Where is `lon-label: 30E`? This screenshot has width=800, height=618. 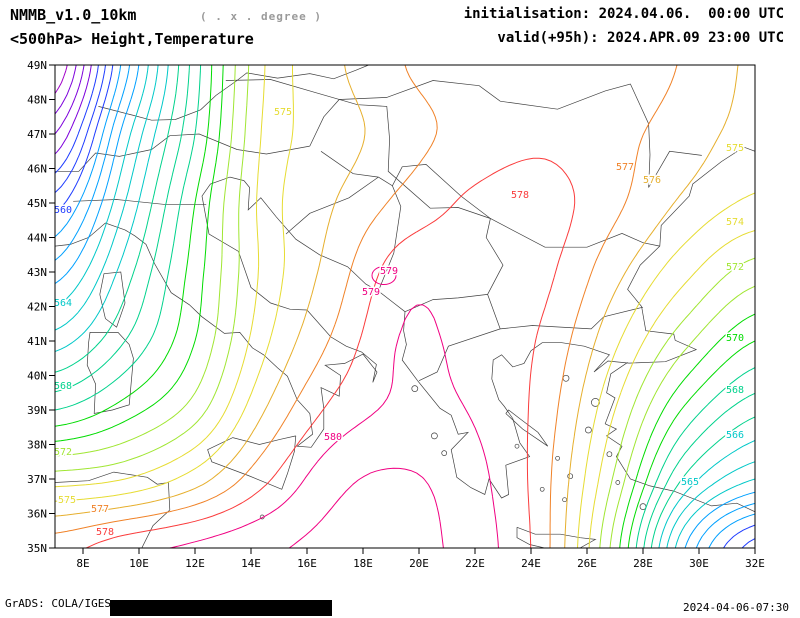
lon-label: 30E is located at coordinates (699, 563).